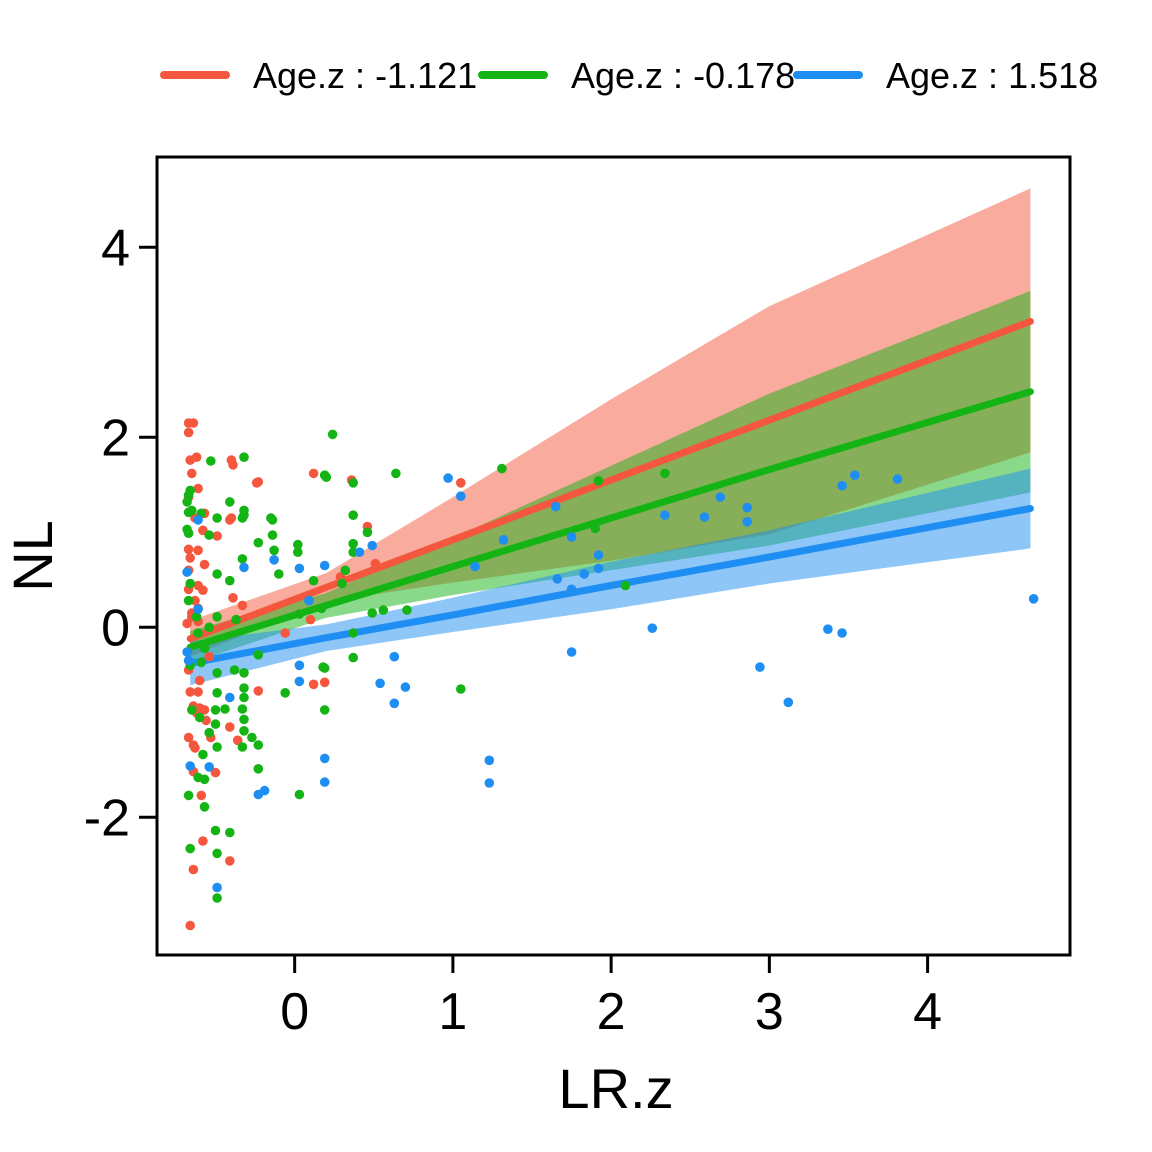  I want to click on legend-label-red: Age.z : -1.121, so click(365, 75).